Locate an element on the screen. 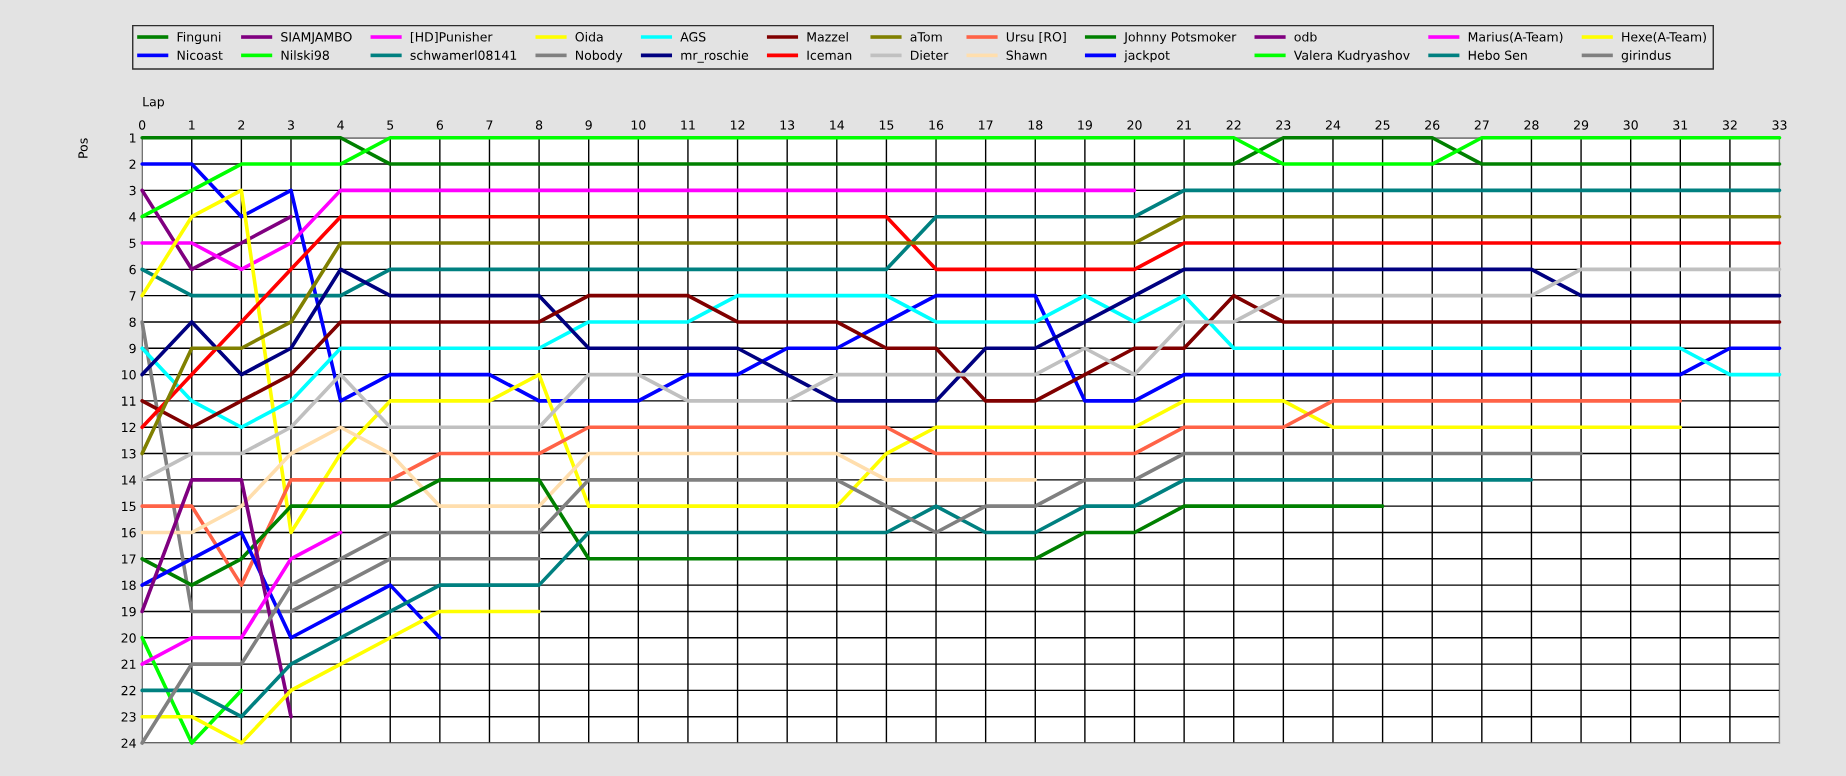 The width and height of the screenshot is (1846, 776). x-tick-label: 9 is located at coordinates (588, 125).